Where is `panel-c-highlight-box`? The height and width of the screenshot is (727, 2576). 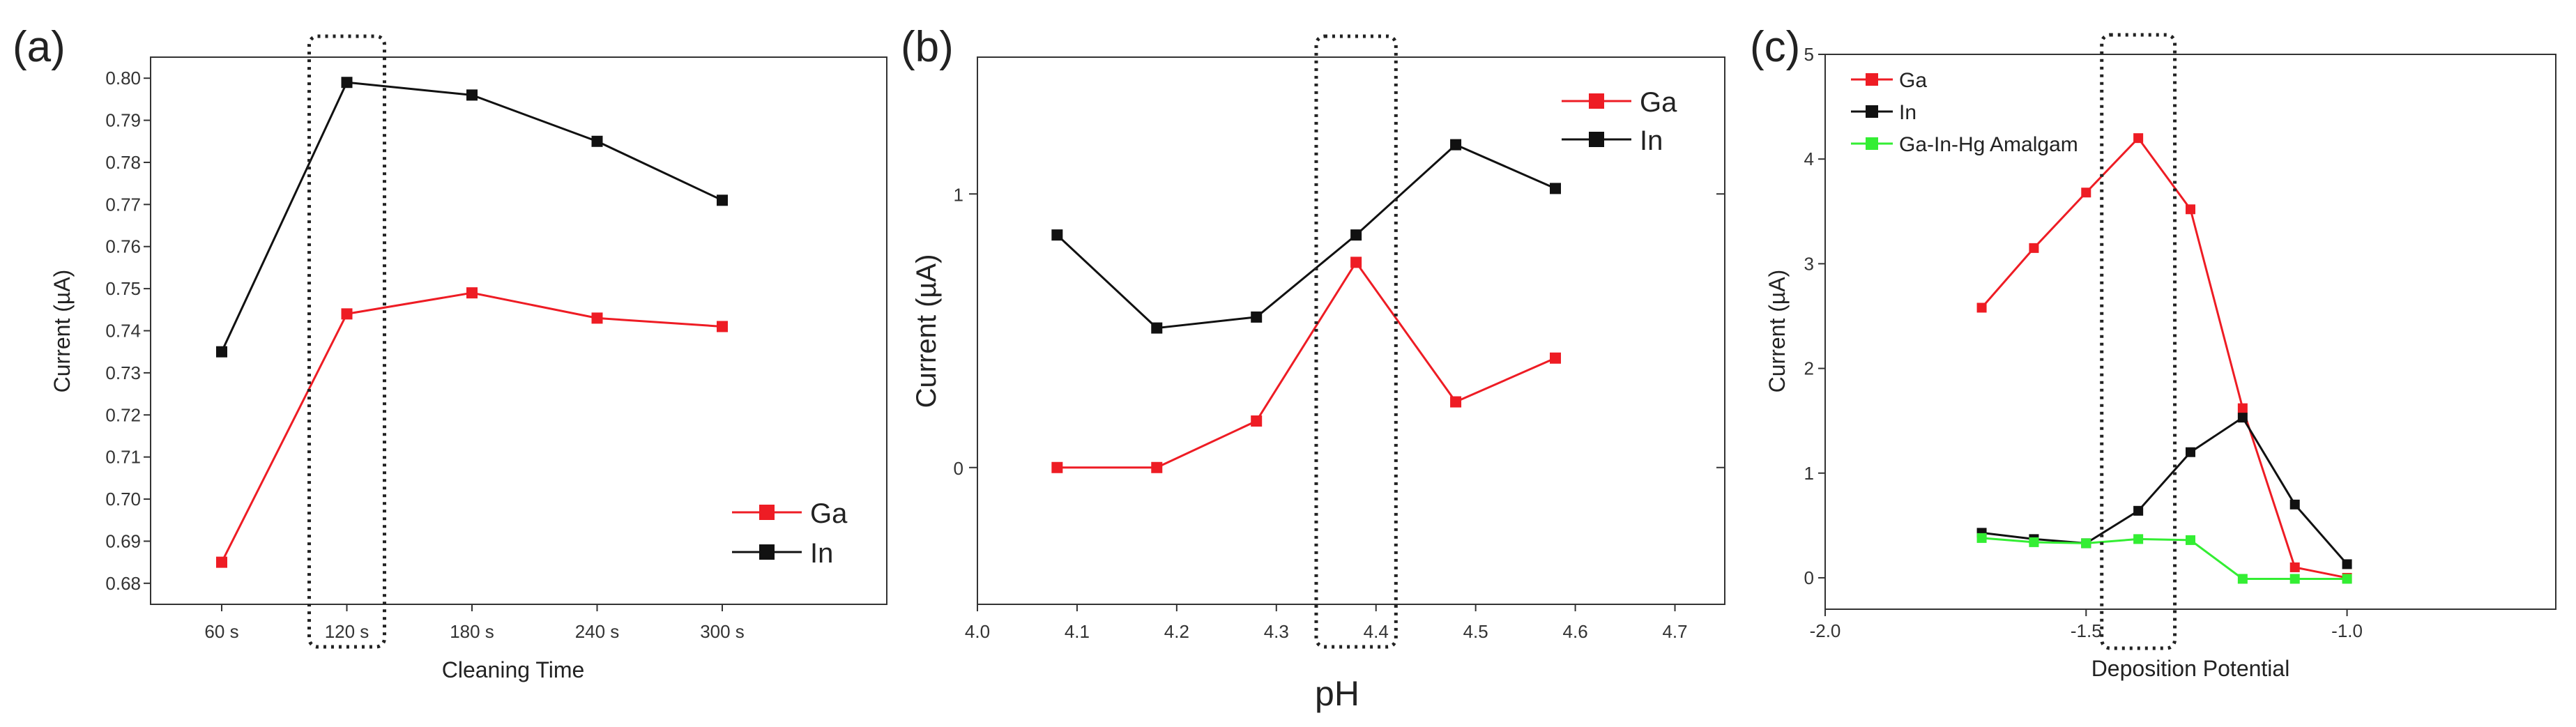 panel-c-highlight-box is located at coordinates (2138, 341).